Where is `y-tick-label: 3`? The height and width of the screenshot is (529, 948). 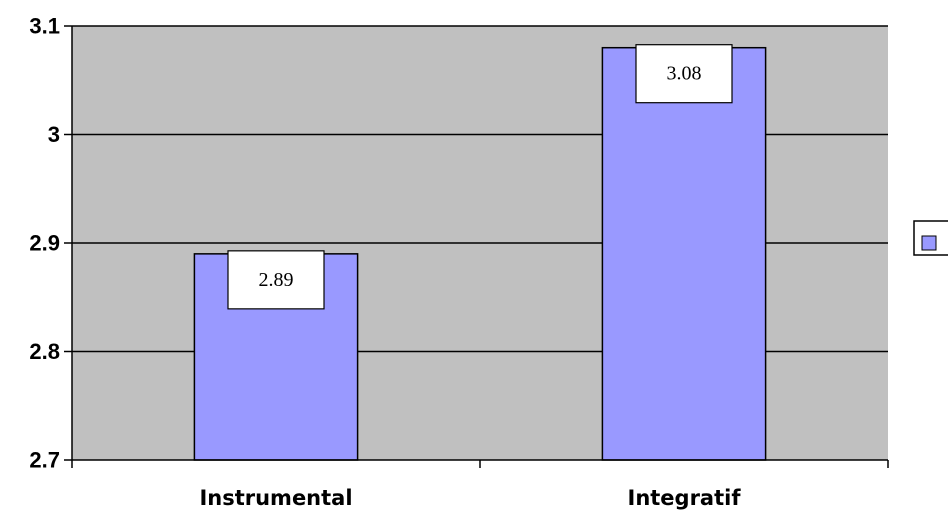 y-tick-label: 3 is located at coordinates (54, 134).